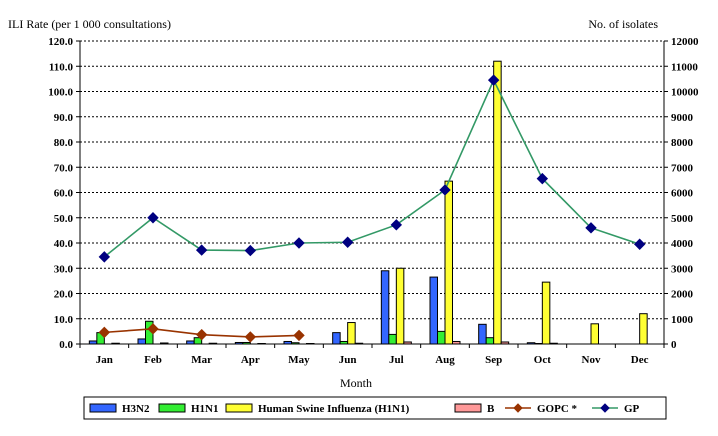 The image size is (718, 436). I want to click on left-tick-label: 110.0, so click(61, 67).